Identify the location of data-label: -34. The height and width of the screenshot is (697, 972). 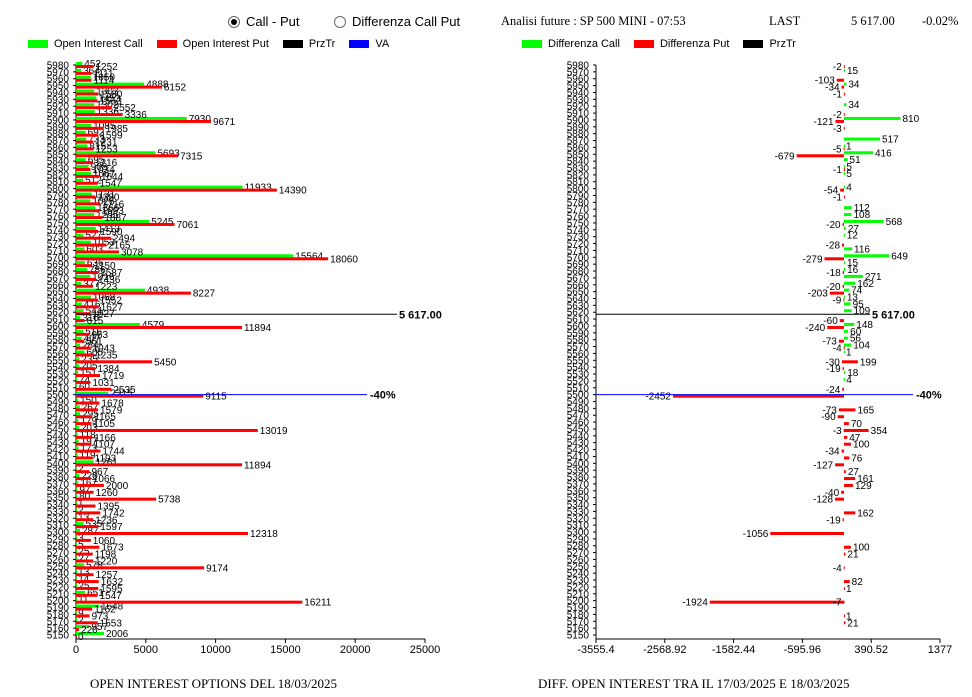
(832, 452).